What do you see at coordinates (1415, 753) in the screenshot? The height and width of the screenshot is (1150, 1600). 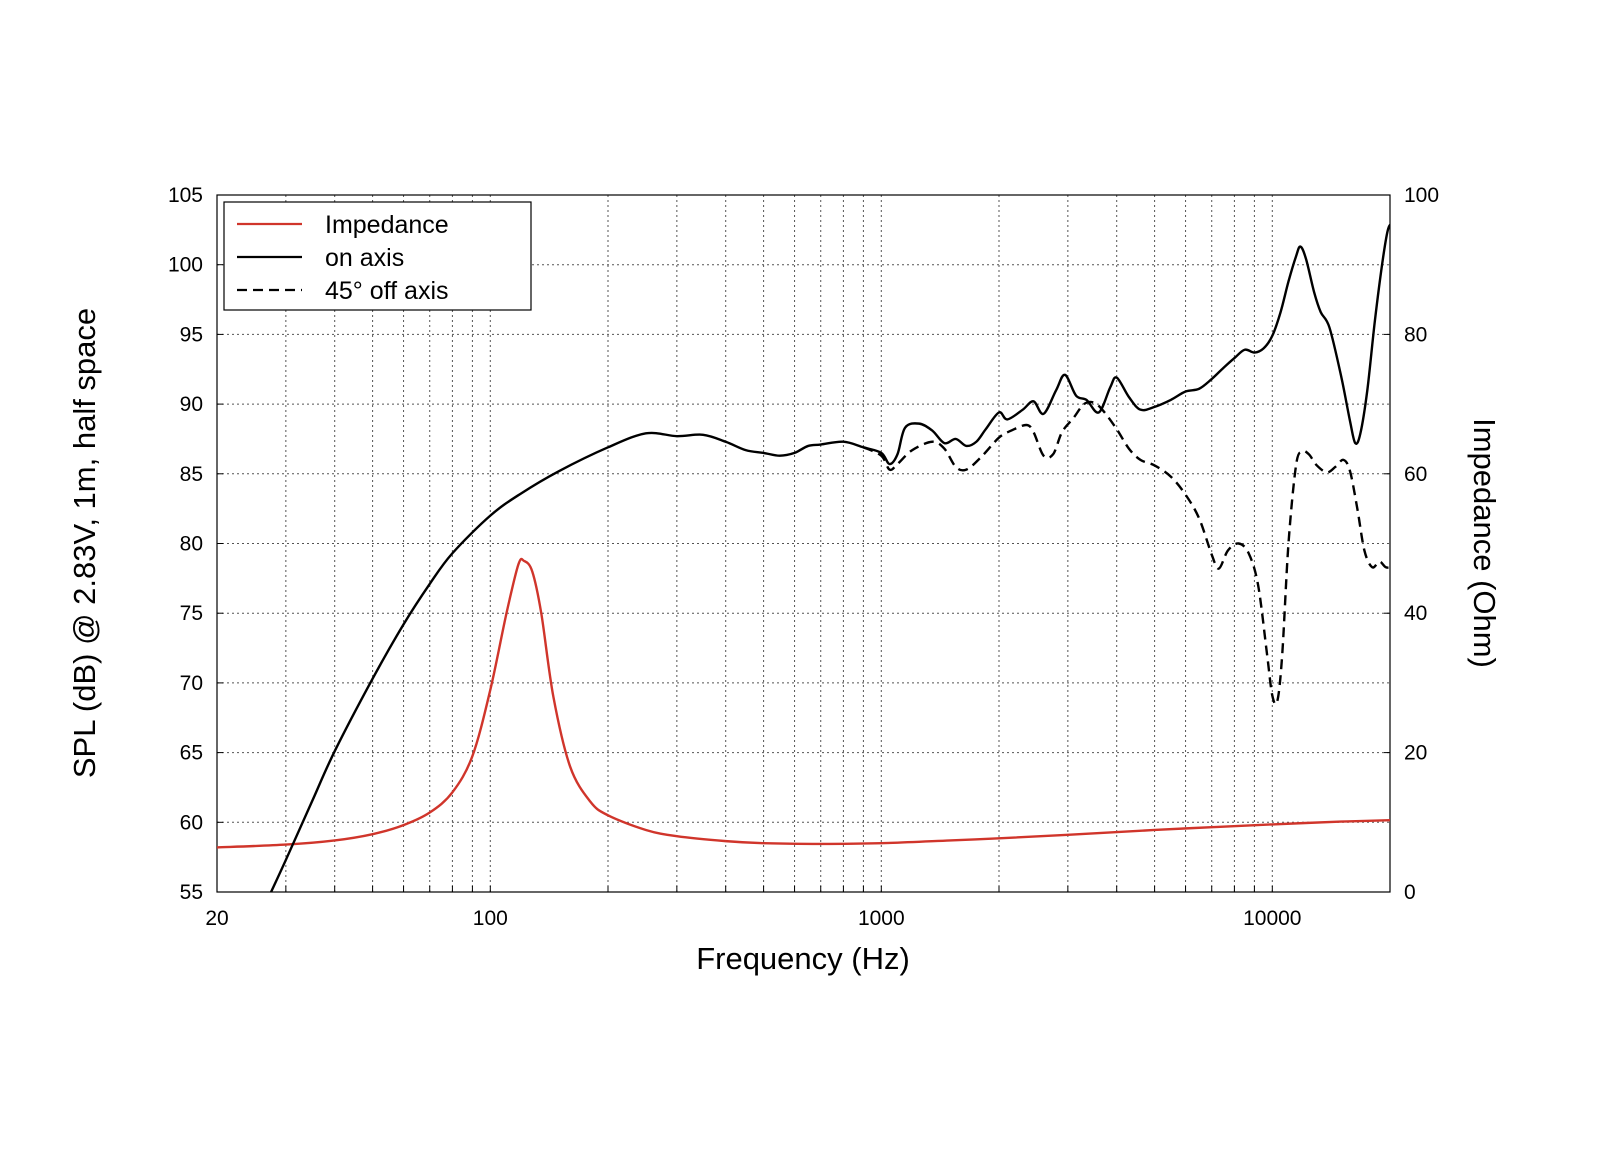 I see `y2-tick-label: 20` at bounding box center [1415, 753].